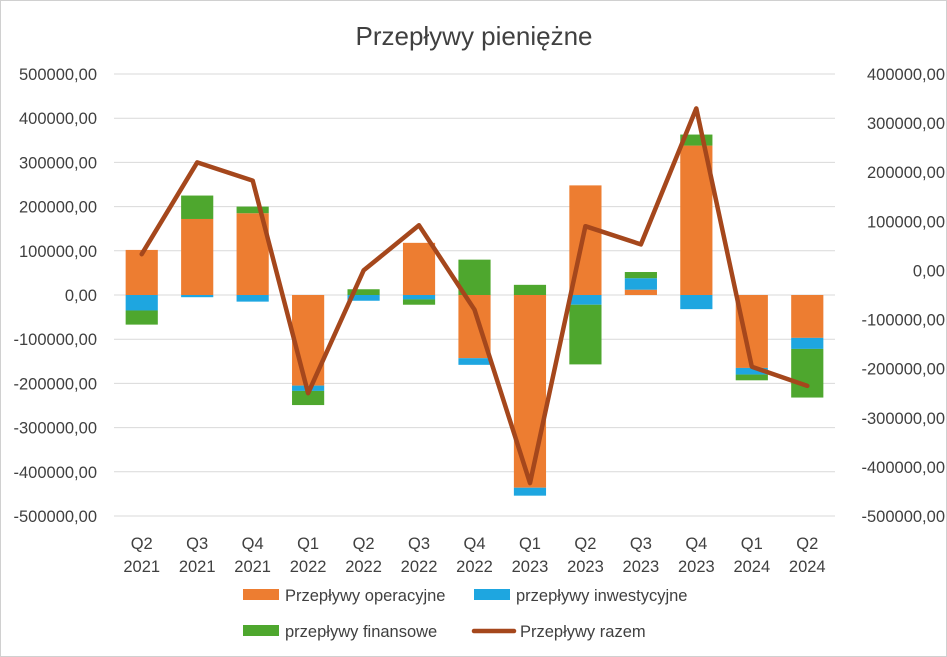 This screenshot has width=947, height=657. What do you see at coordinates (601, 596) in the screenshot?
I see `legend-label: przepływy inwestycyjne` at bounding box center [601, 596].